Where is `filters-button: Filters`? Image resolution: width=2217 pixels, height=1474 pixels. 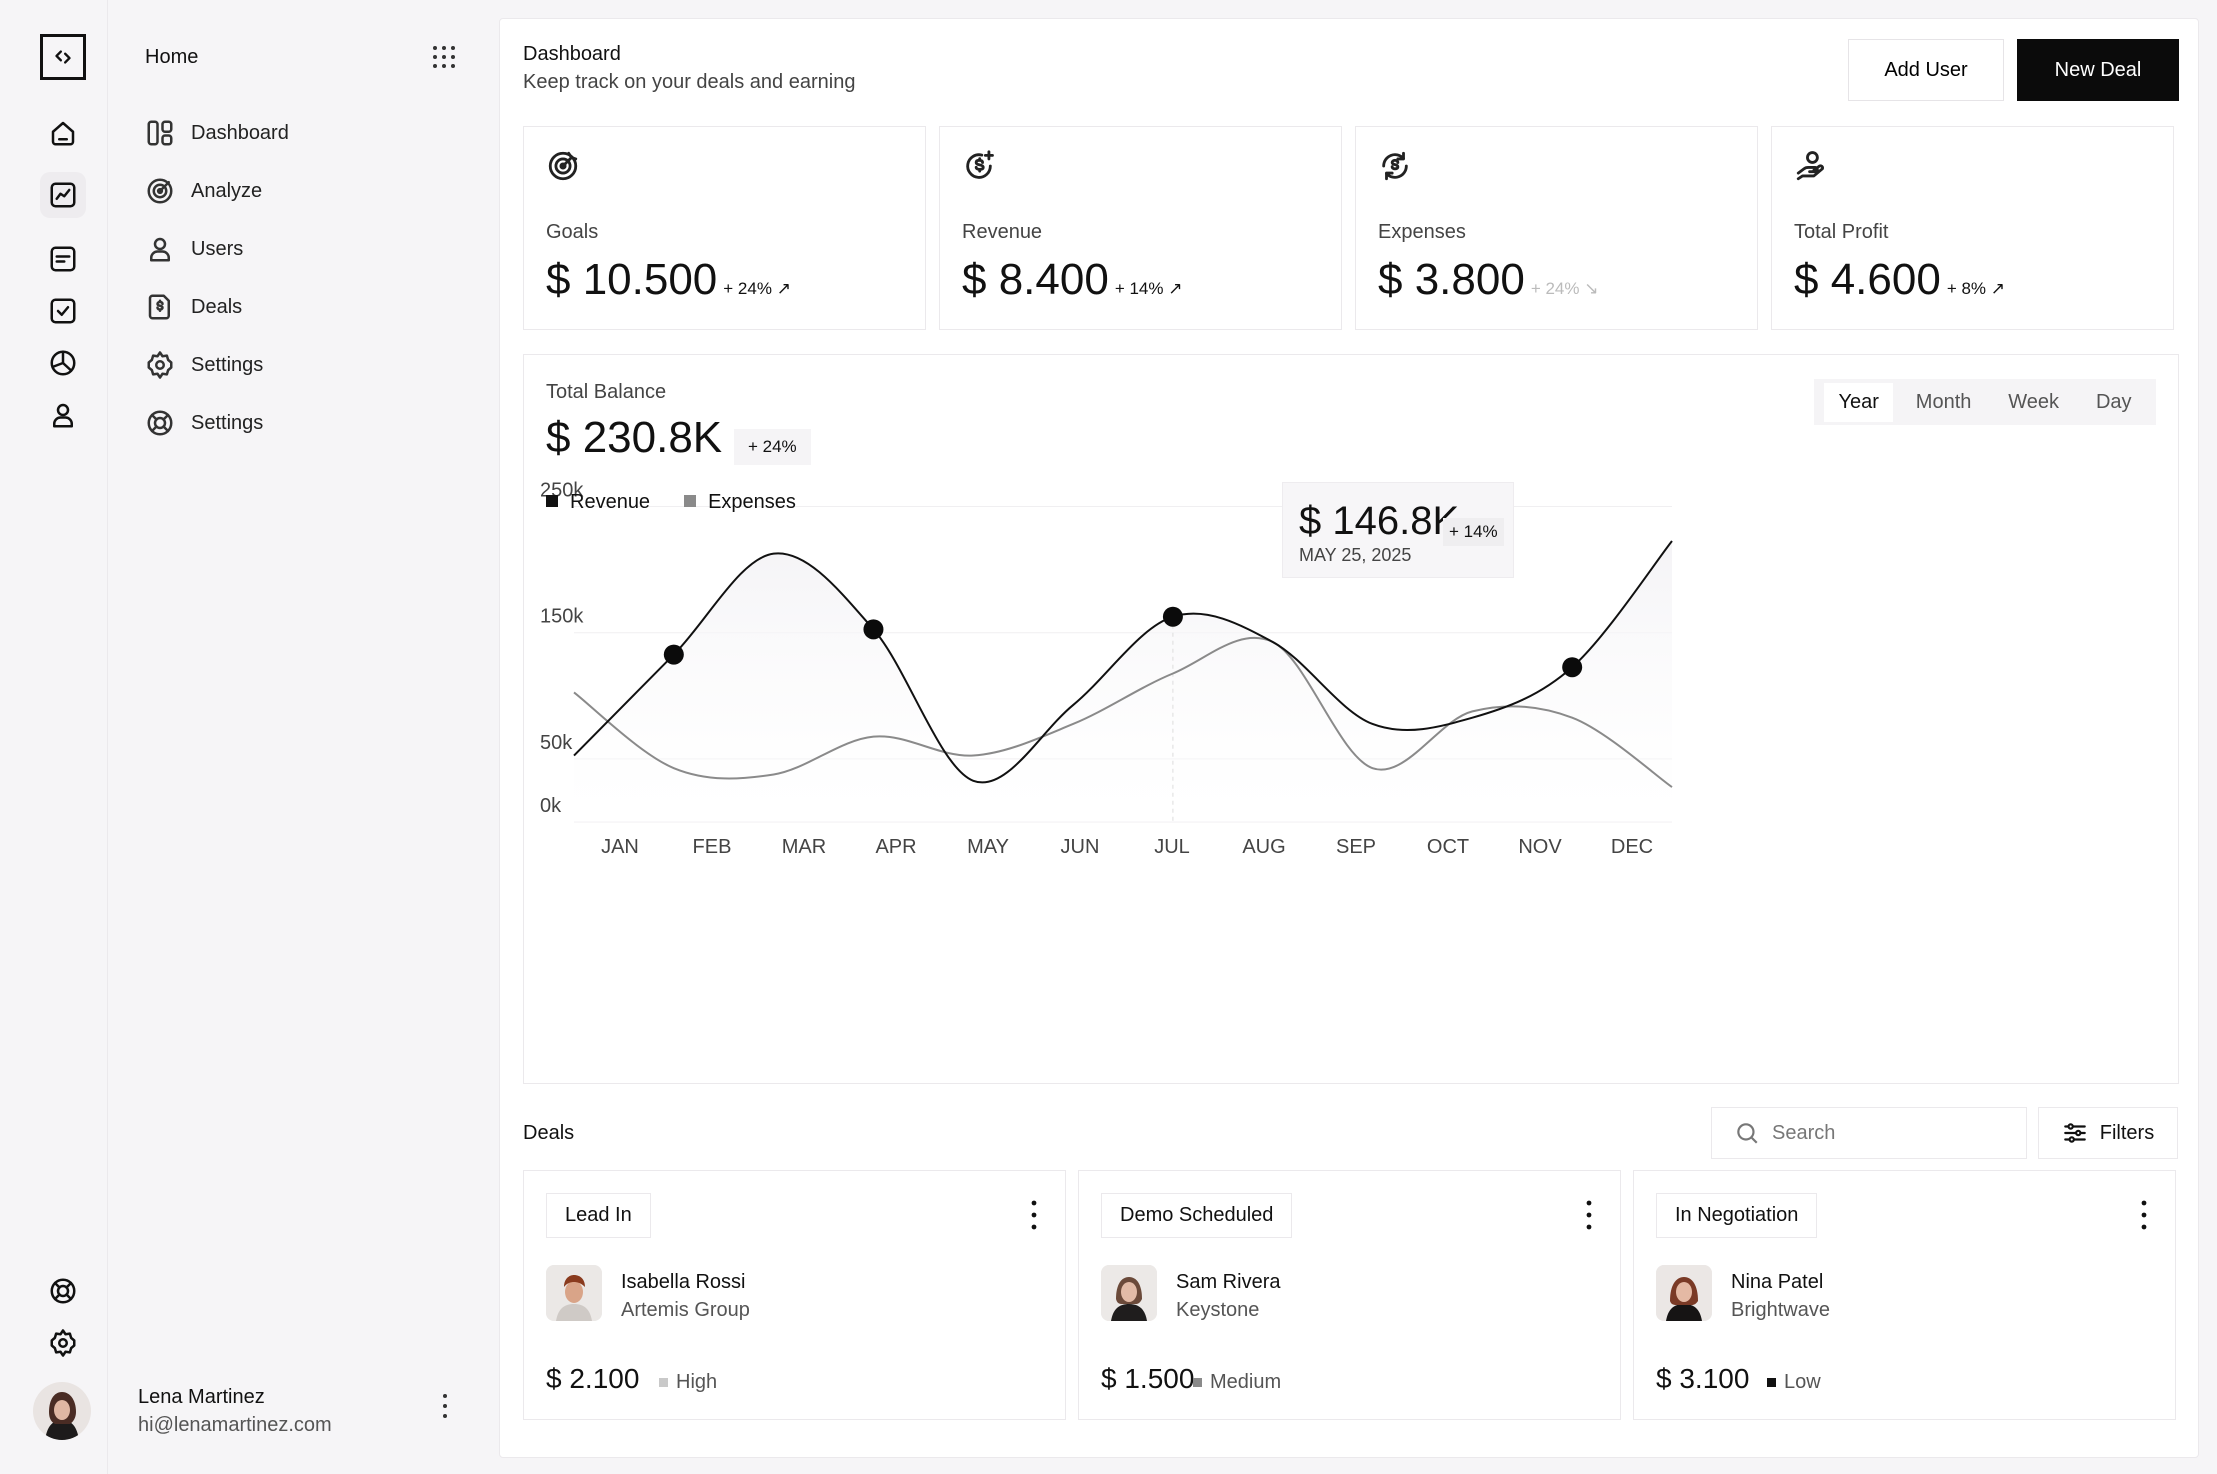
filters-button: Filters is located at coordinates (2108, 1133).